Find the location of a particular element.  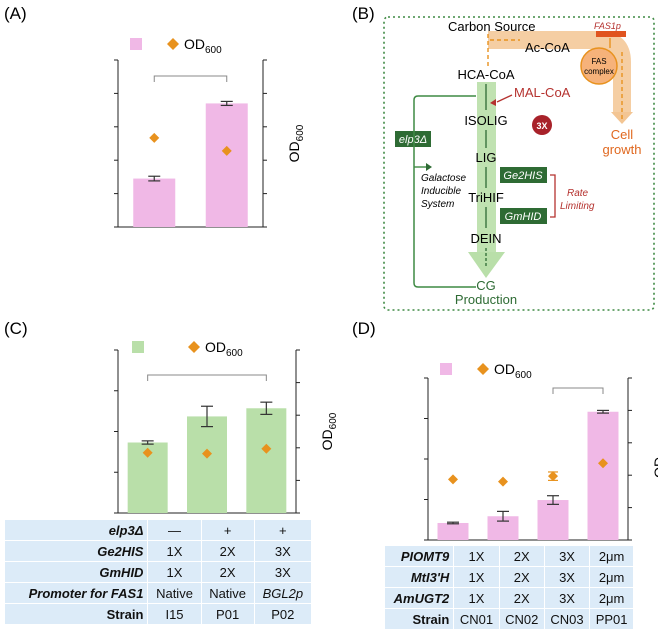

table-row: AmUGT2 1X 2X 3X 2μm is located at coordinates (508, 598).